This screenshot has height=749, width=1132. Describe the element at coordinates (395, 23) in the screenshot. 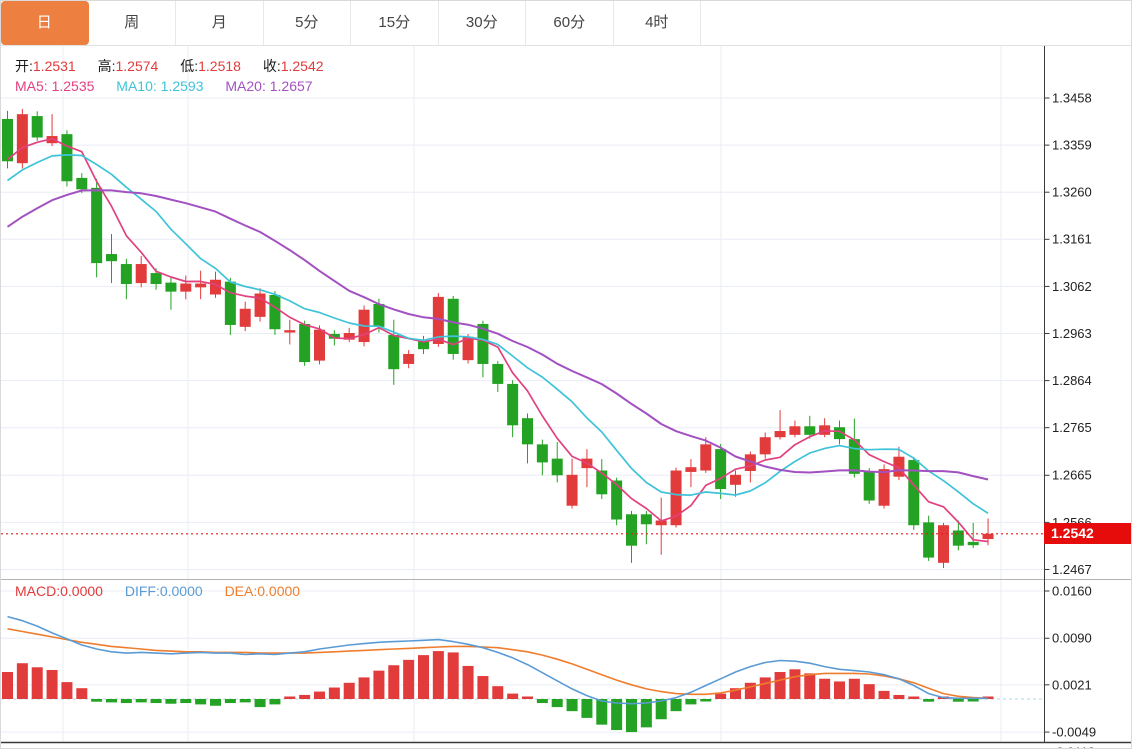

I see `tab-15min: 15分` at that location.